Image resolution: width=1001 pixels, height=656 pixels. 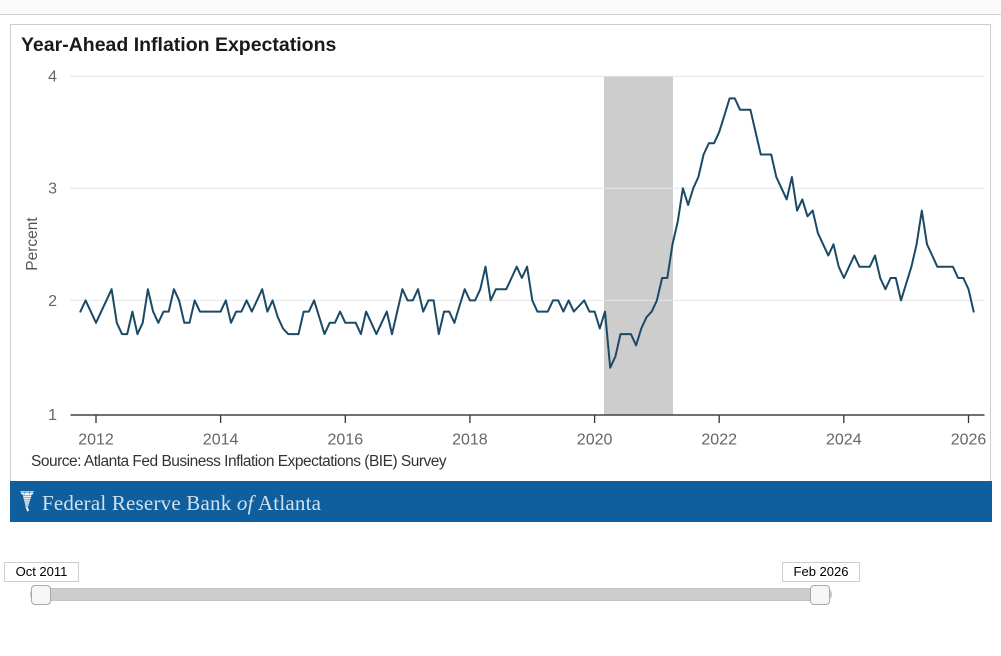 What do you see at coordinates (52, 77) in the screenshot?
I see `svg-text: 4` at bounding box center [52, 77].